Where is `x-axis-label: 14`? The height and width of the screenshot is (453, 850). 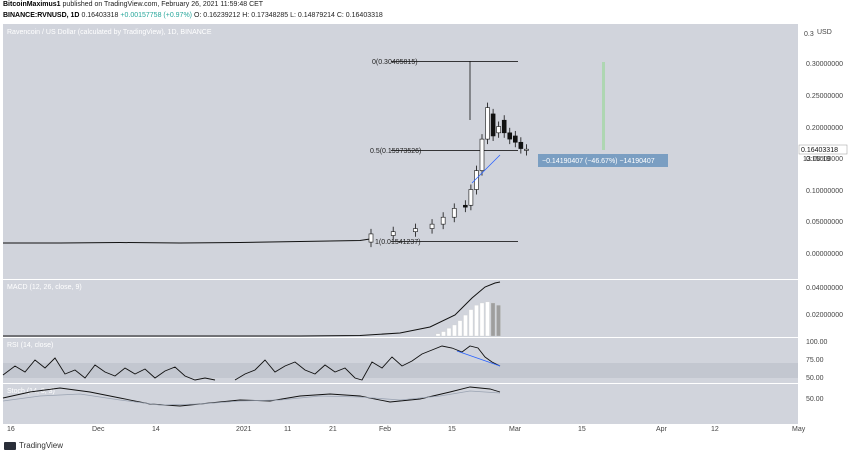
x-axis-label: 14 is located at coordinates (156, 429).